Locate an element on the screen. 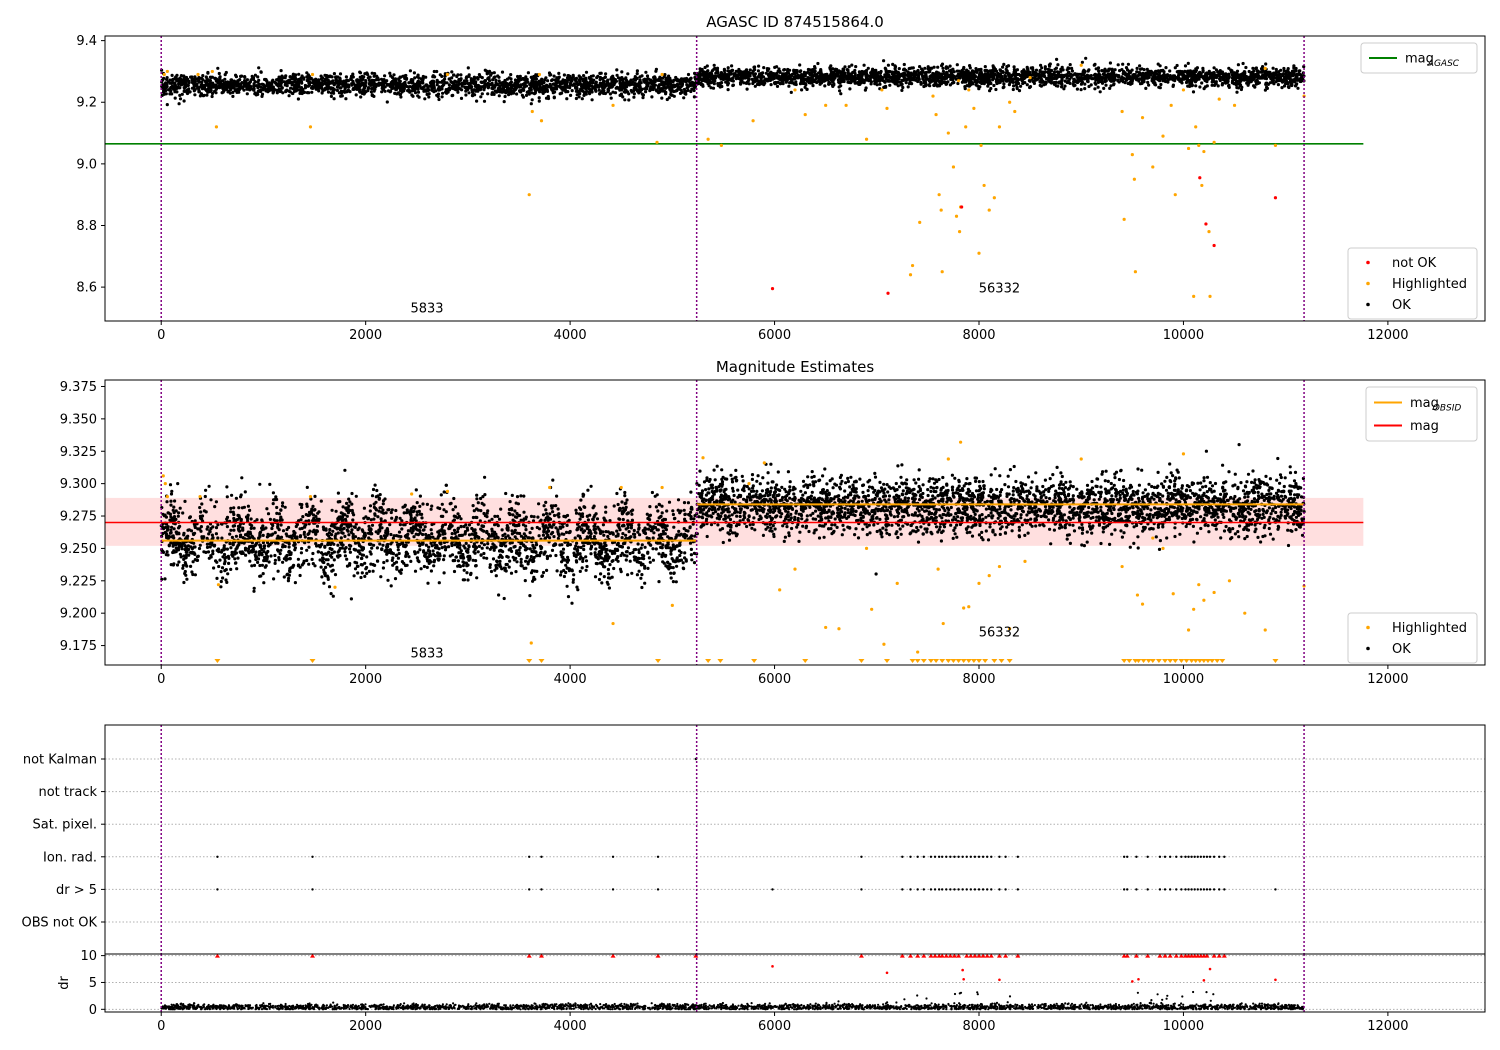  y-tick-label: 8.8 is located at coordinates (86, 226).